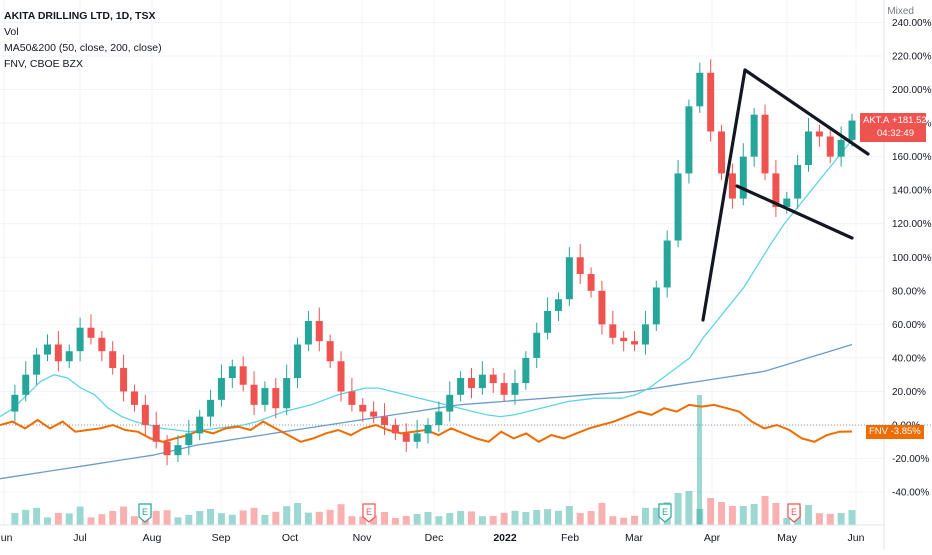  Describe the element at coordinates (909, 358) in the screenshot. I see `y-tick-label-4: 40.00%` at that location.